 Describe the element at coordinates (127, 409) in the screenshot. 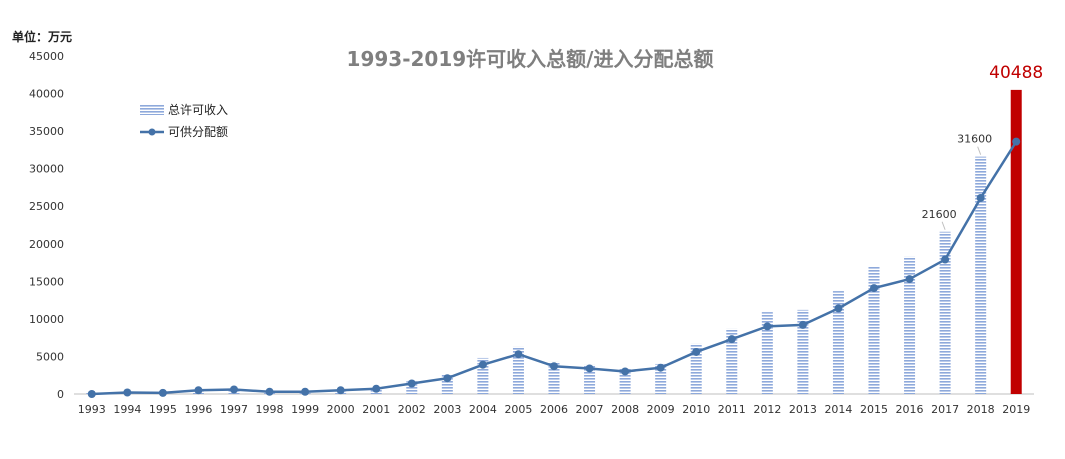

I see `x-tick-label: 1994` at that location.